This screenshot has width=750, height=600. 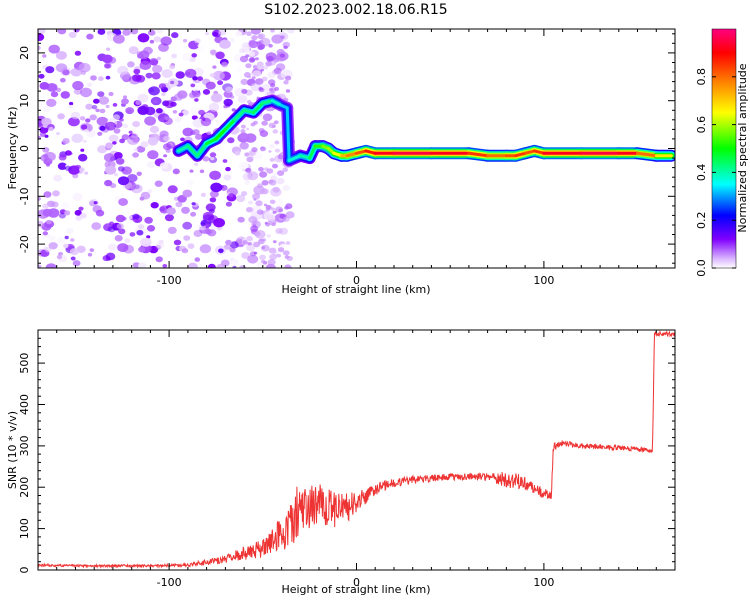 What do you see at coordinates (24, 404) in the screenshot?
I see `y-tick-label: 400` at bounding box center [24, 404].